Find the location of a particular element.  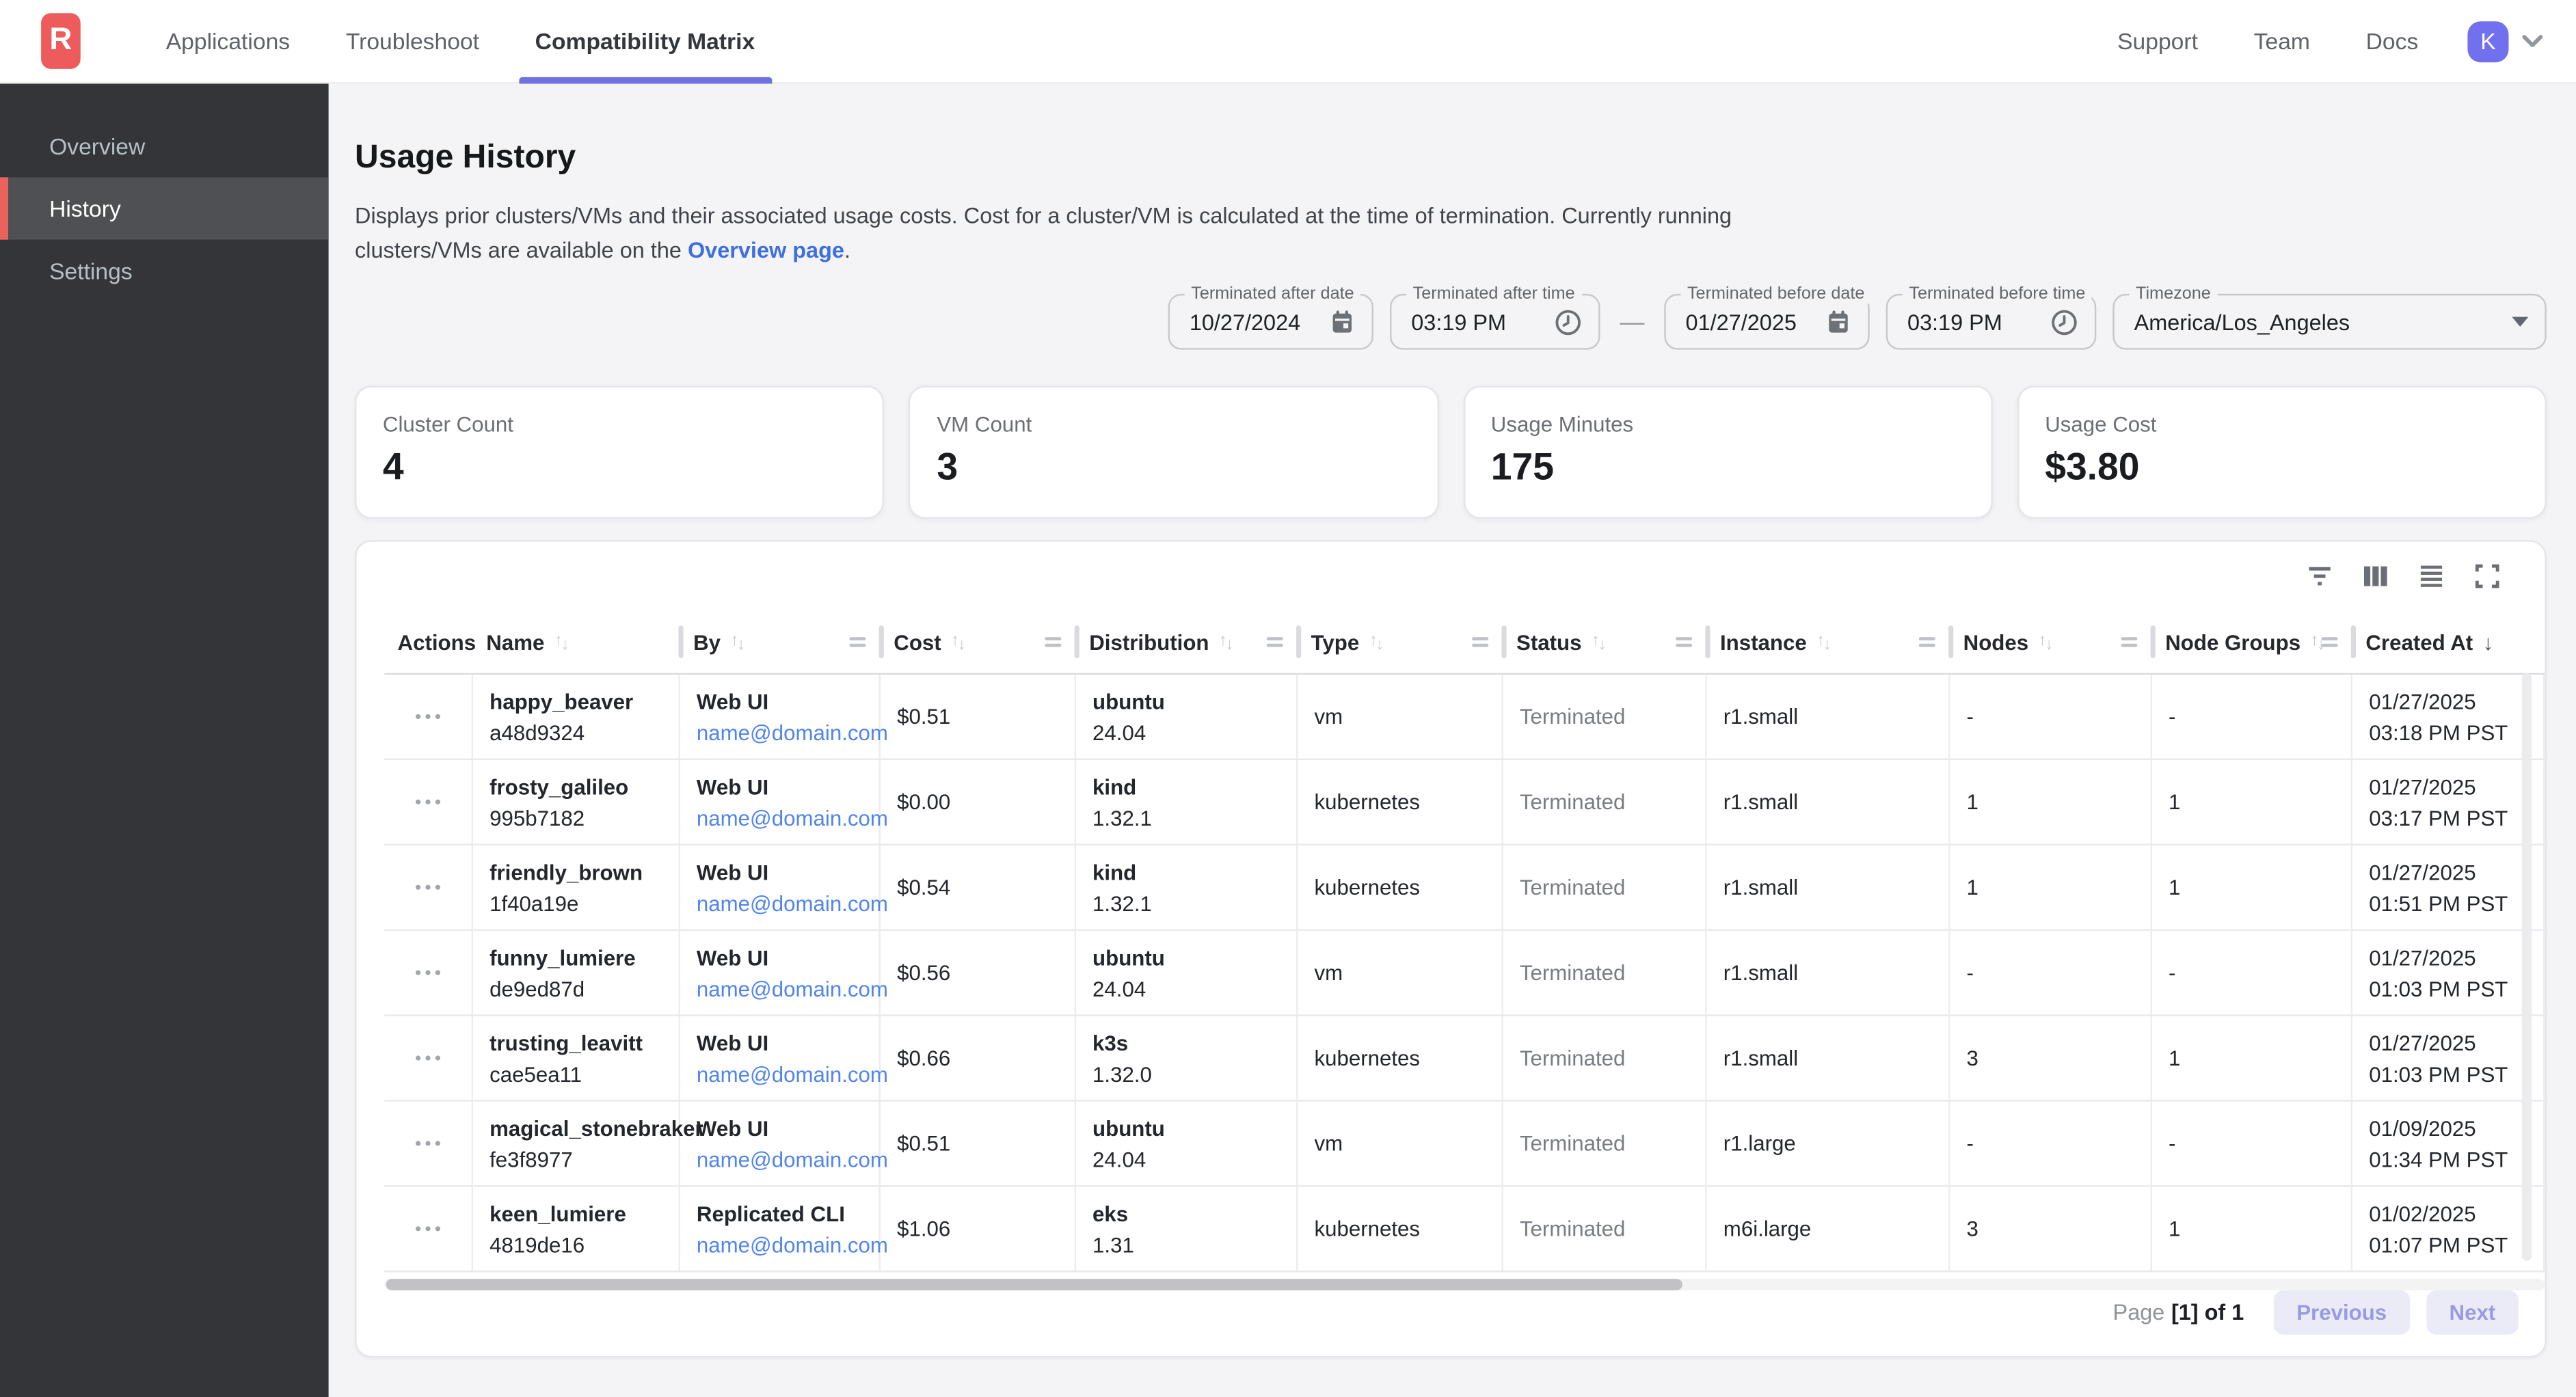

sidebar-item-settings: Settings is located at coordinates (91, 271).